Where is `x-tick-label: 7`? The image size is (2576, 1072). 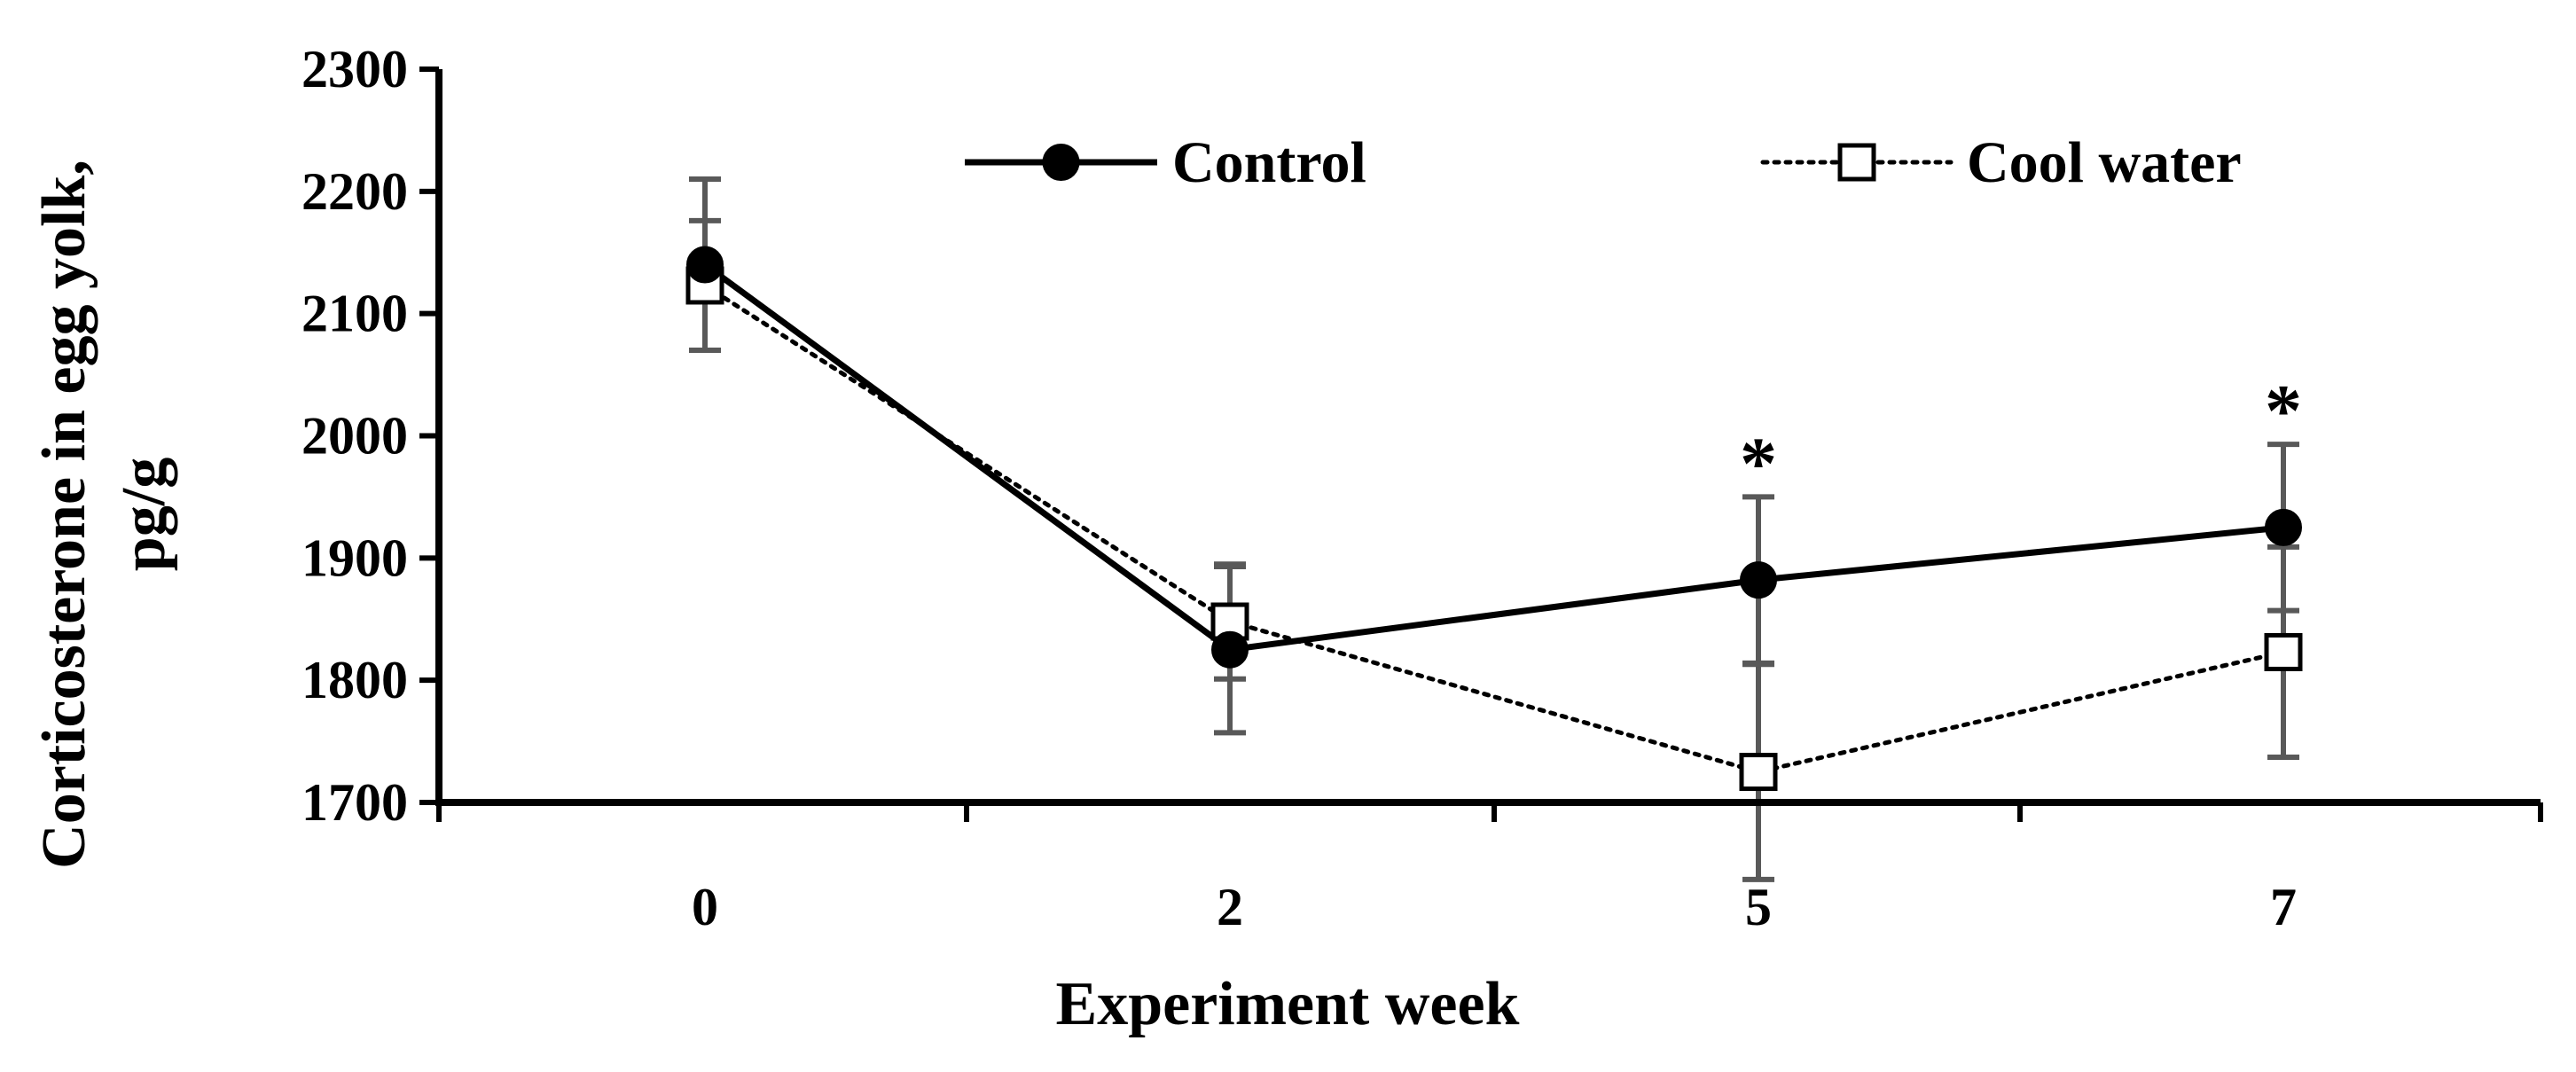 x-tick-label: 7 is located at coordinates (2283, 907).